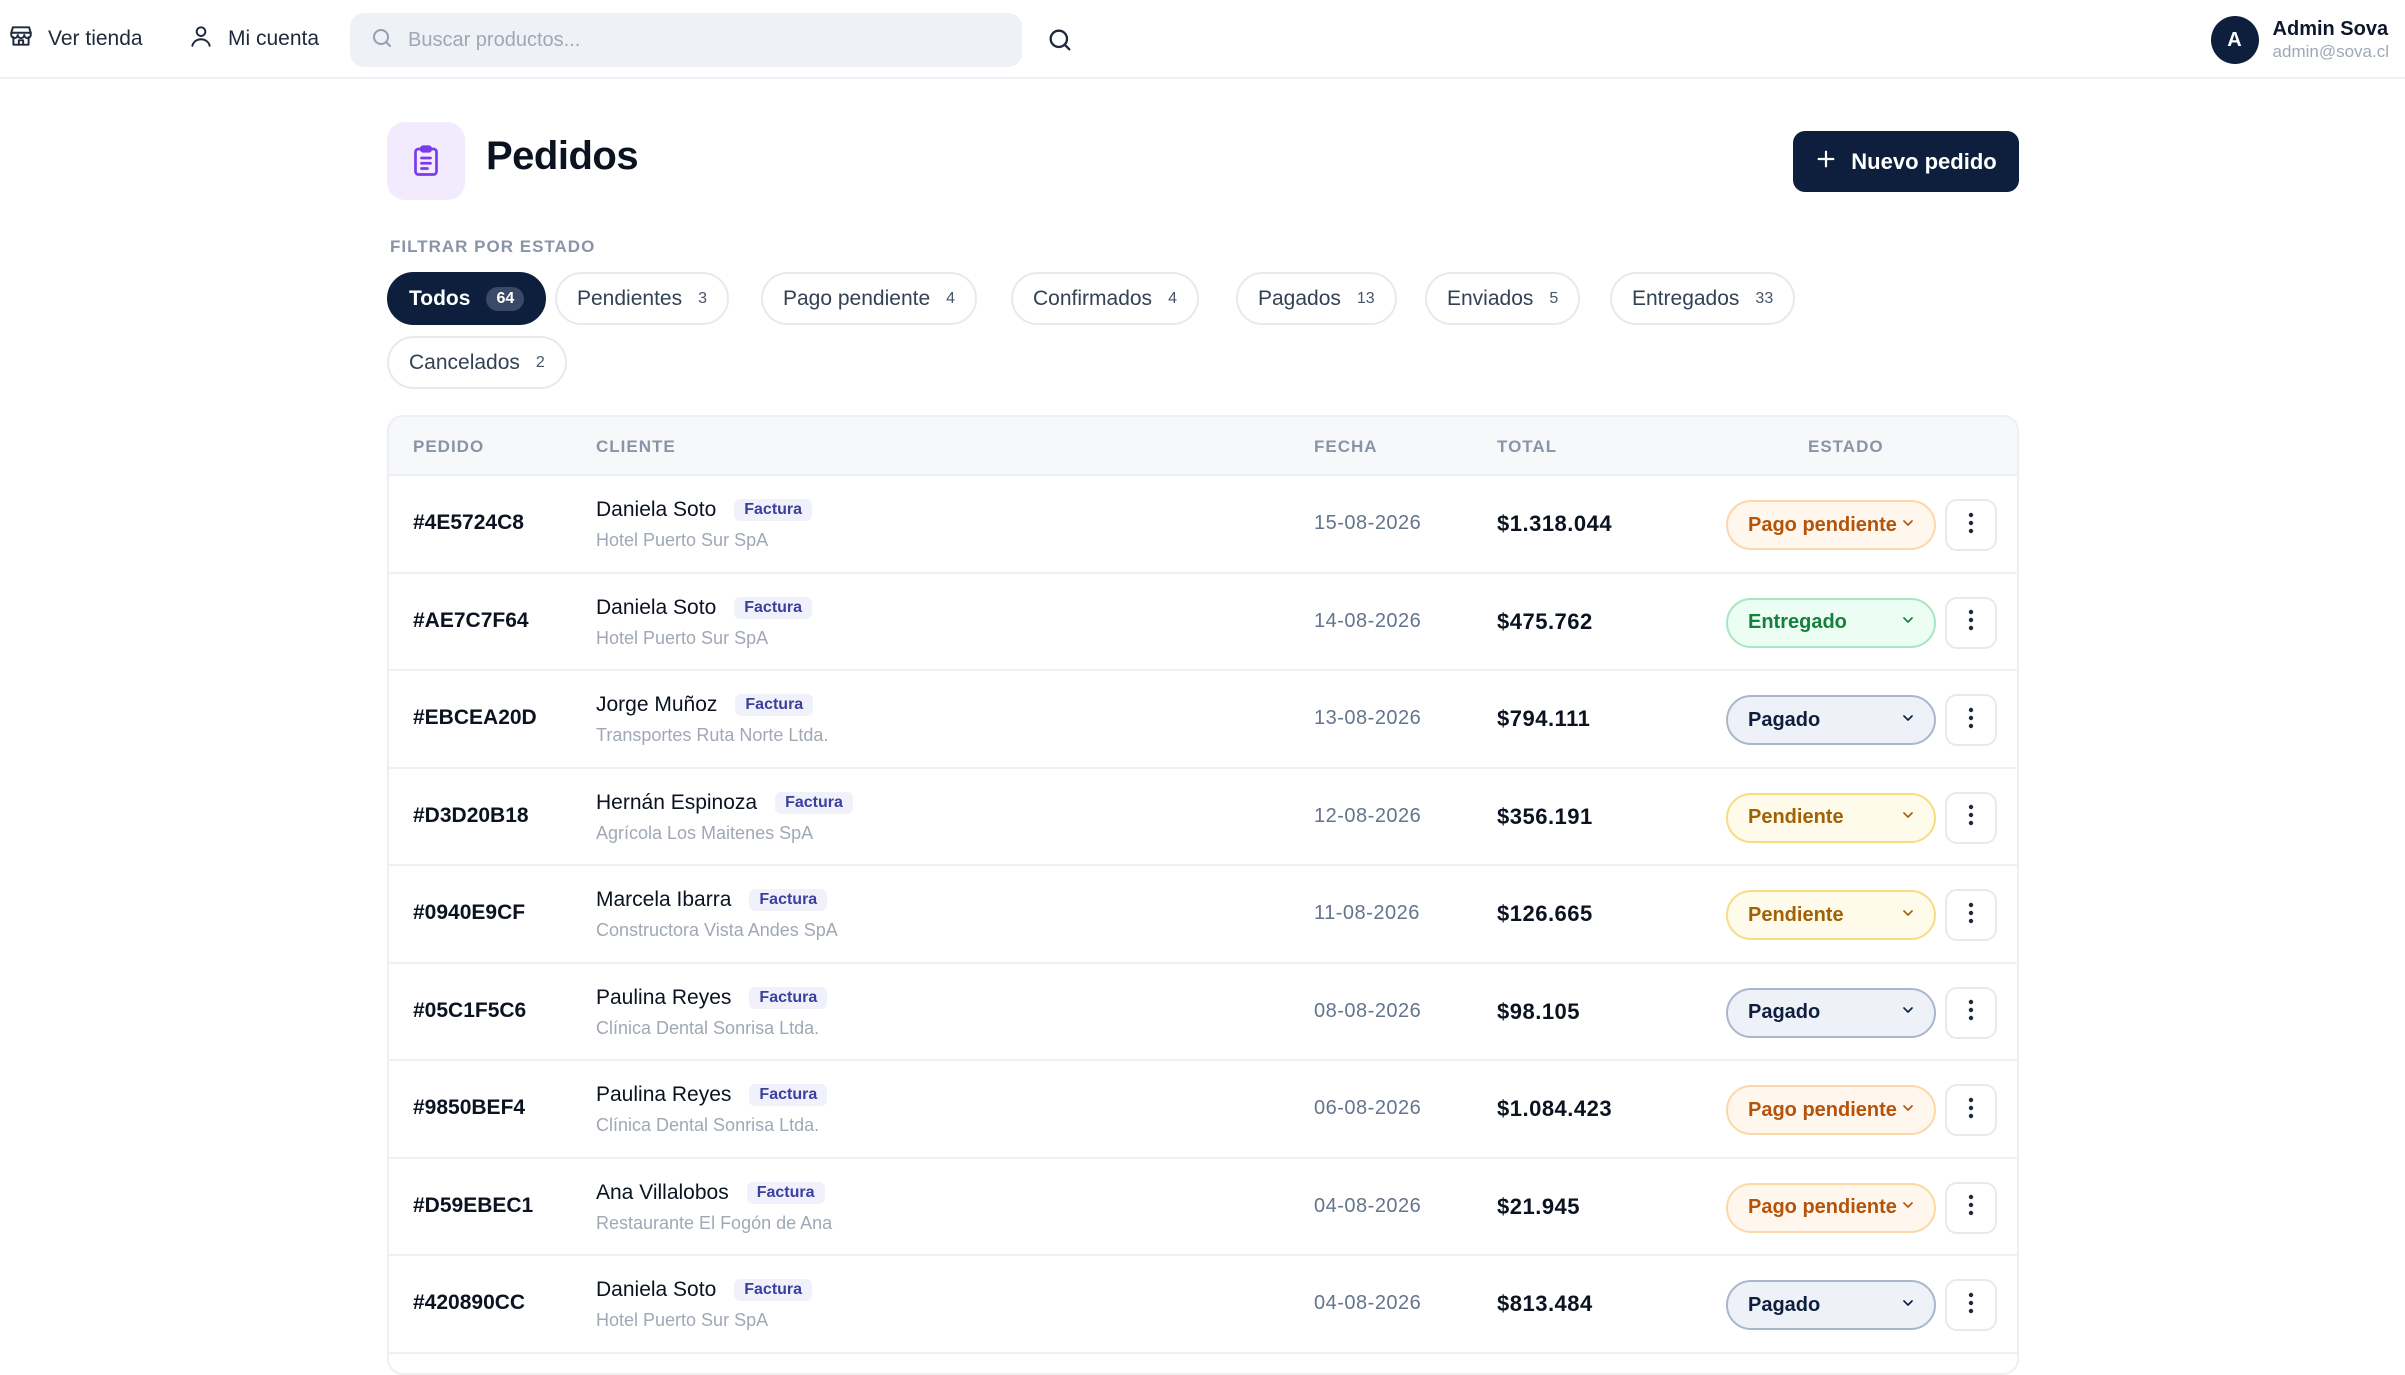  Describe the element at coordinates (426, 161) in the screenshot. I see `clipboard-icon` at that location.